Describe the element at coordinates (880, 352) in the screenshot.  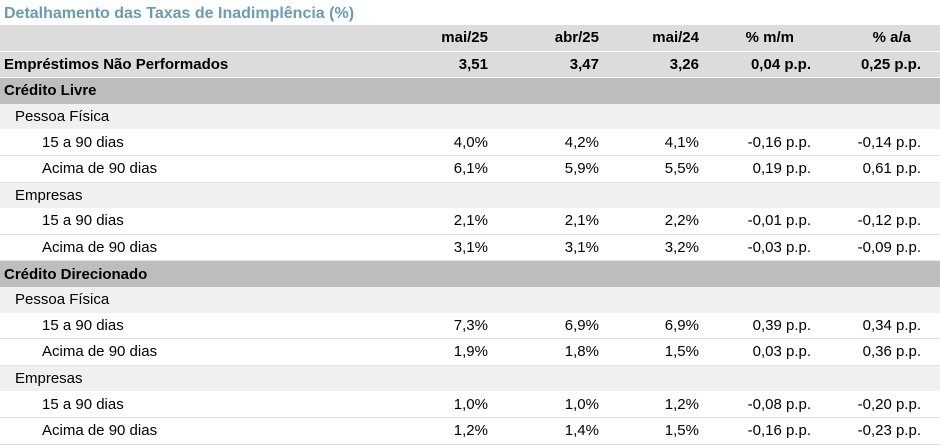
I see `cell-value: 0,36 p.p.` at that location.